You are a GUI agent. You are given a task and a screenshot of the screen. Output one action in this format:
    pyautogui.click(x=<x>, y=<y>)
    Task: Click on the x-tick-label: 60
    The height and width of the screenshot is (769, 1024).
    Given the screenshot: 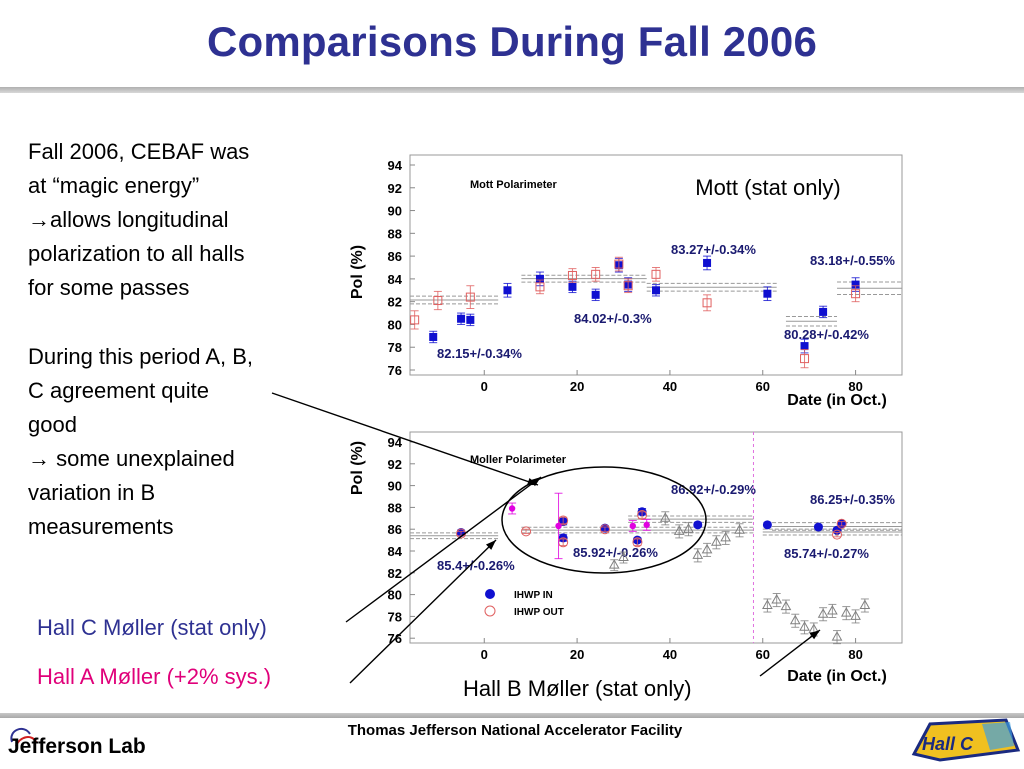 What is the action you would take?
    pyautogui.click(x=763, y=654)
    